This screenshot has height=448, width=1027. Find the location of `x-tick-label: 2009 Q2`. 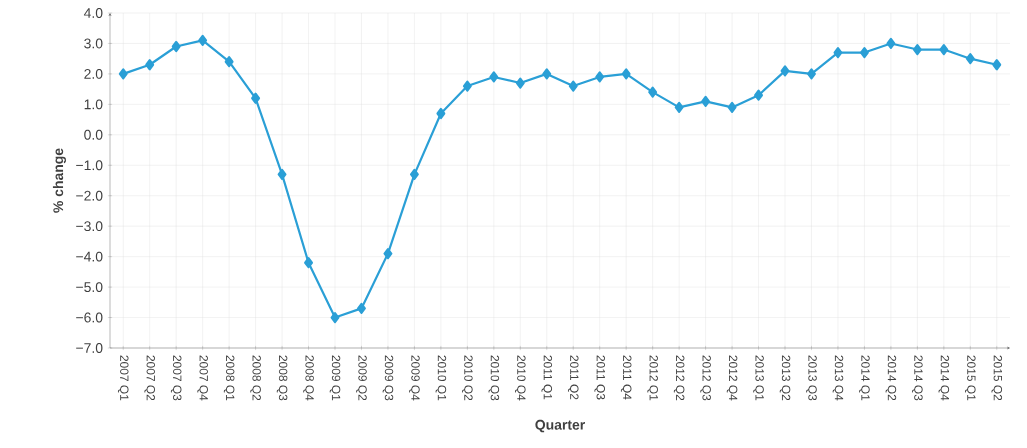

x-tick-label: 2009 Q2 is located at coordinates (361, 378).